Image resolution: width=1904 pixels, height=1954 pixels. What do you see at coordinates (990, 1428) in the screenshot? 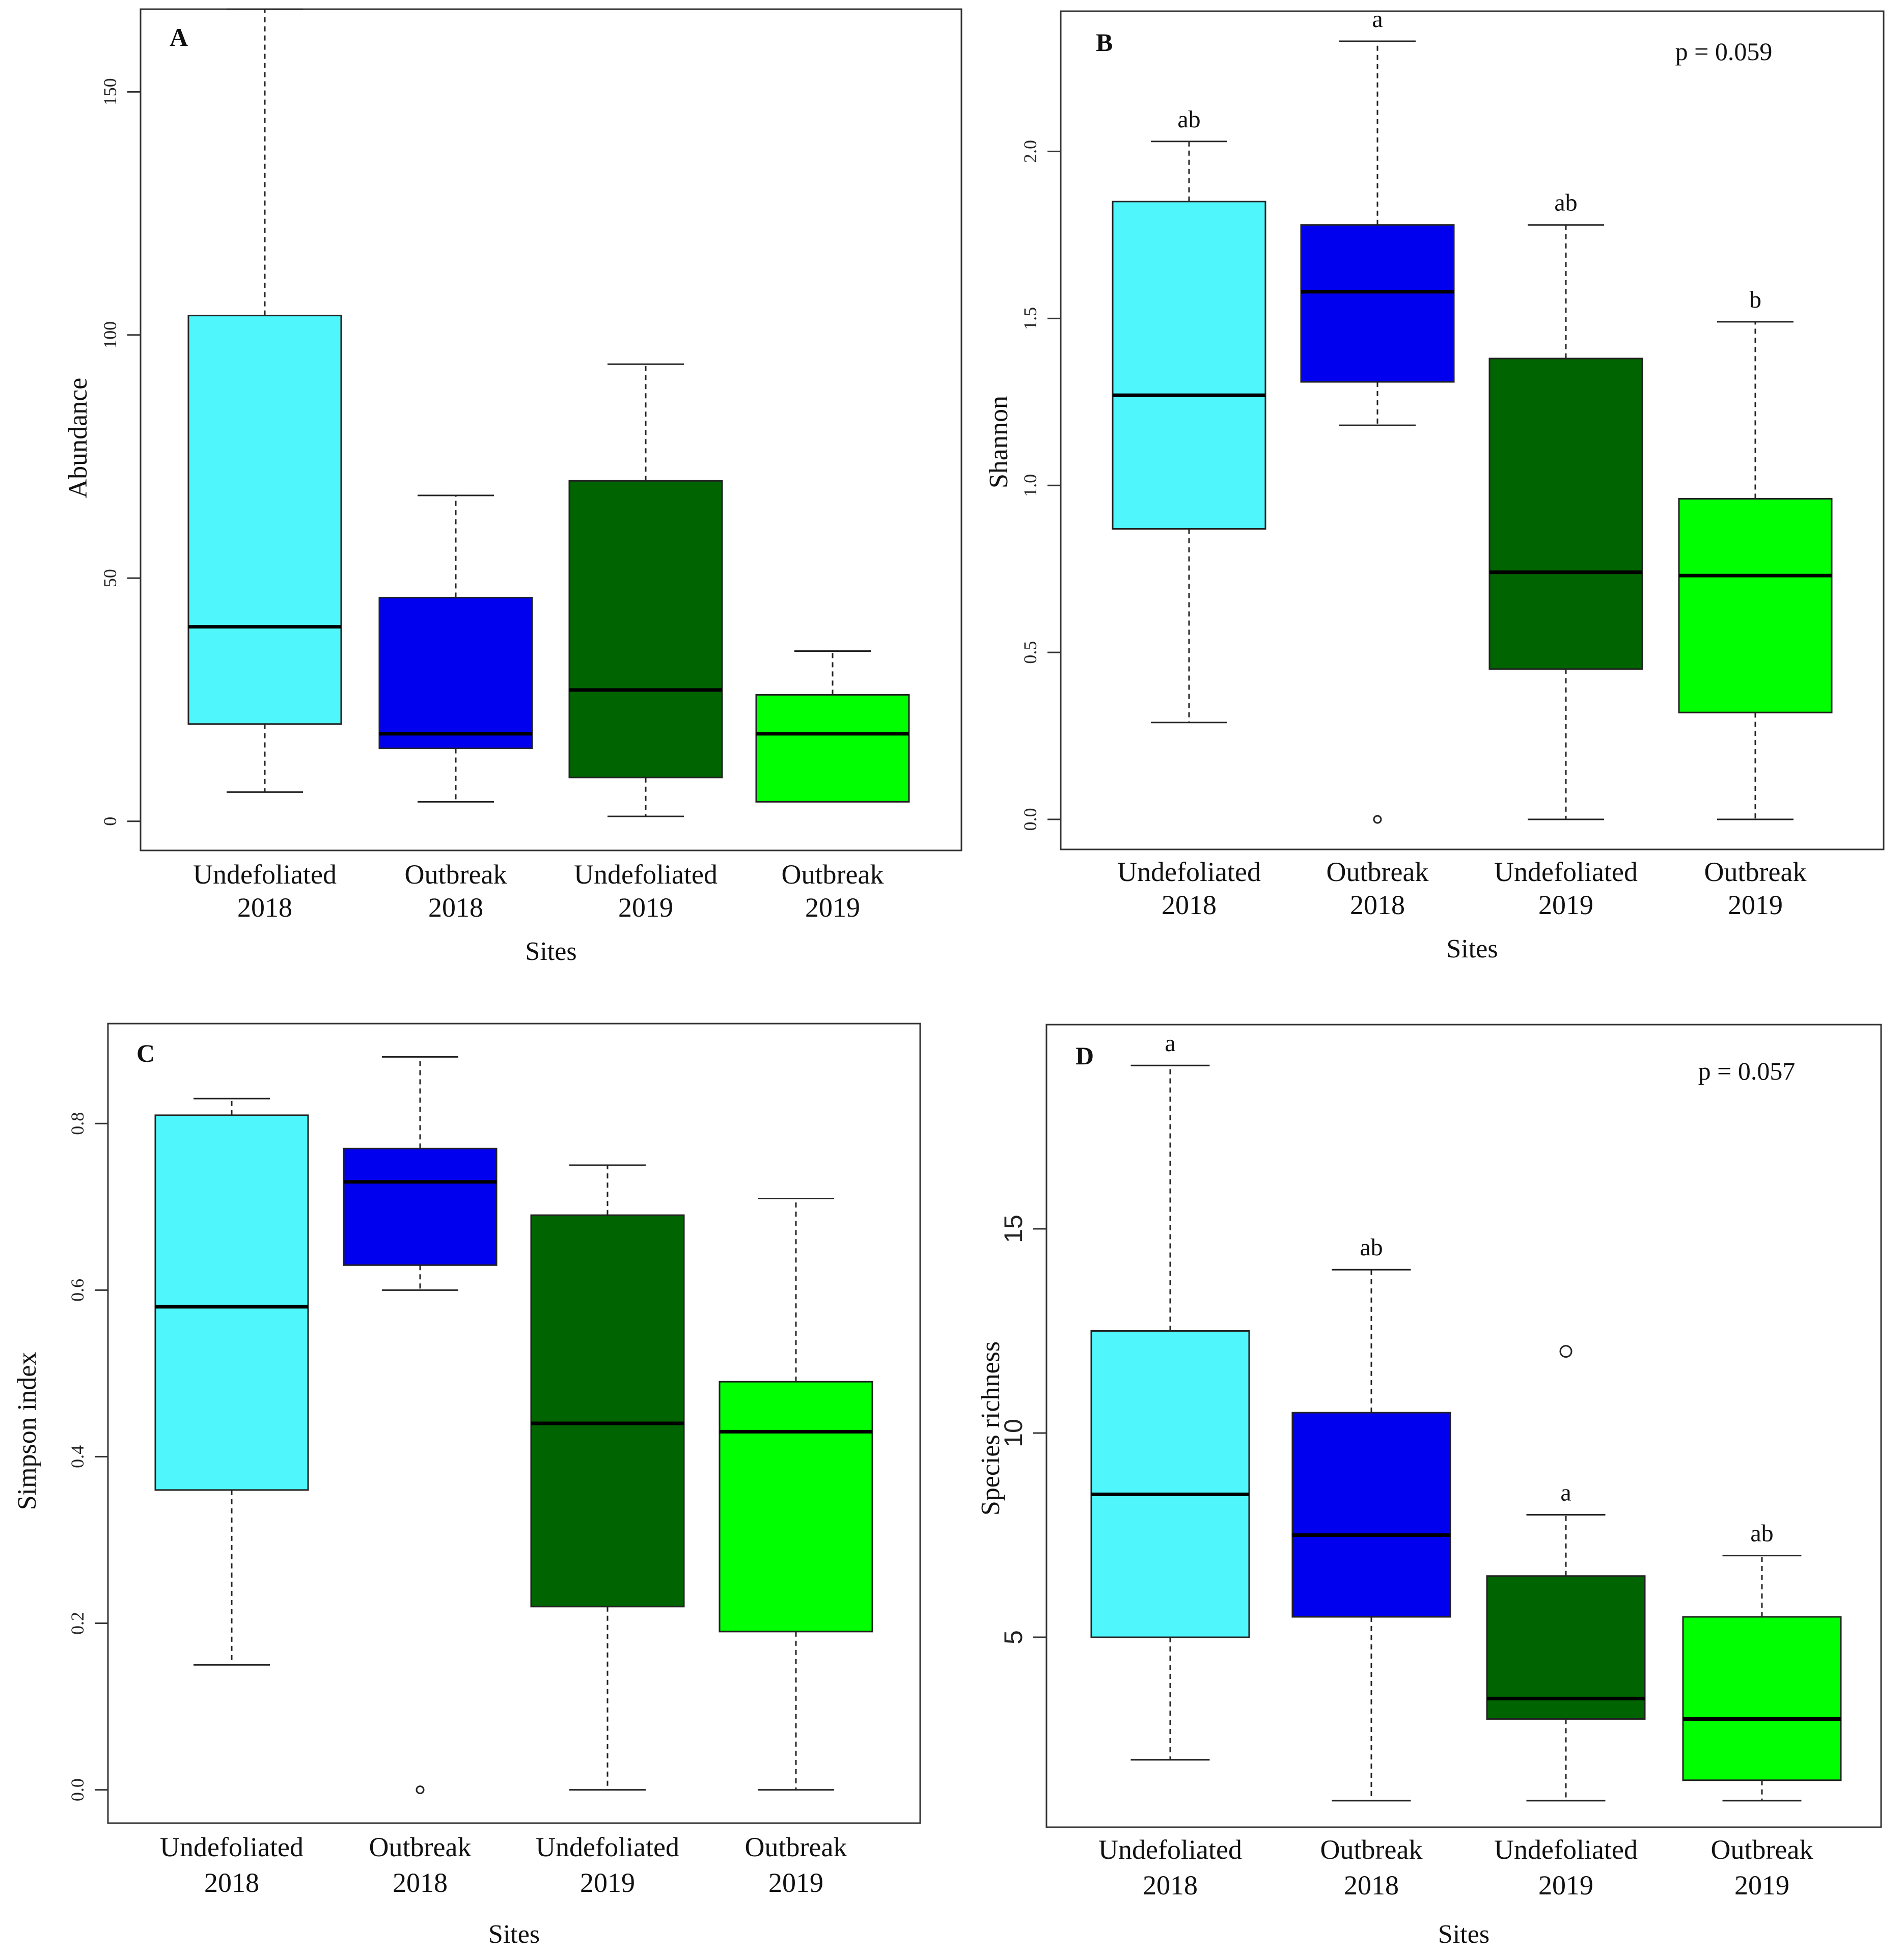
I see `y-axis-label: Species richness` at bounding box center [990, 1428].